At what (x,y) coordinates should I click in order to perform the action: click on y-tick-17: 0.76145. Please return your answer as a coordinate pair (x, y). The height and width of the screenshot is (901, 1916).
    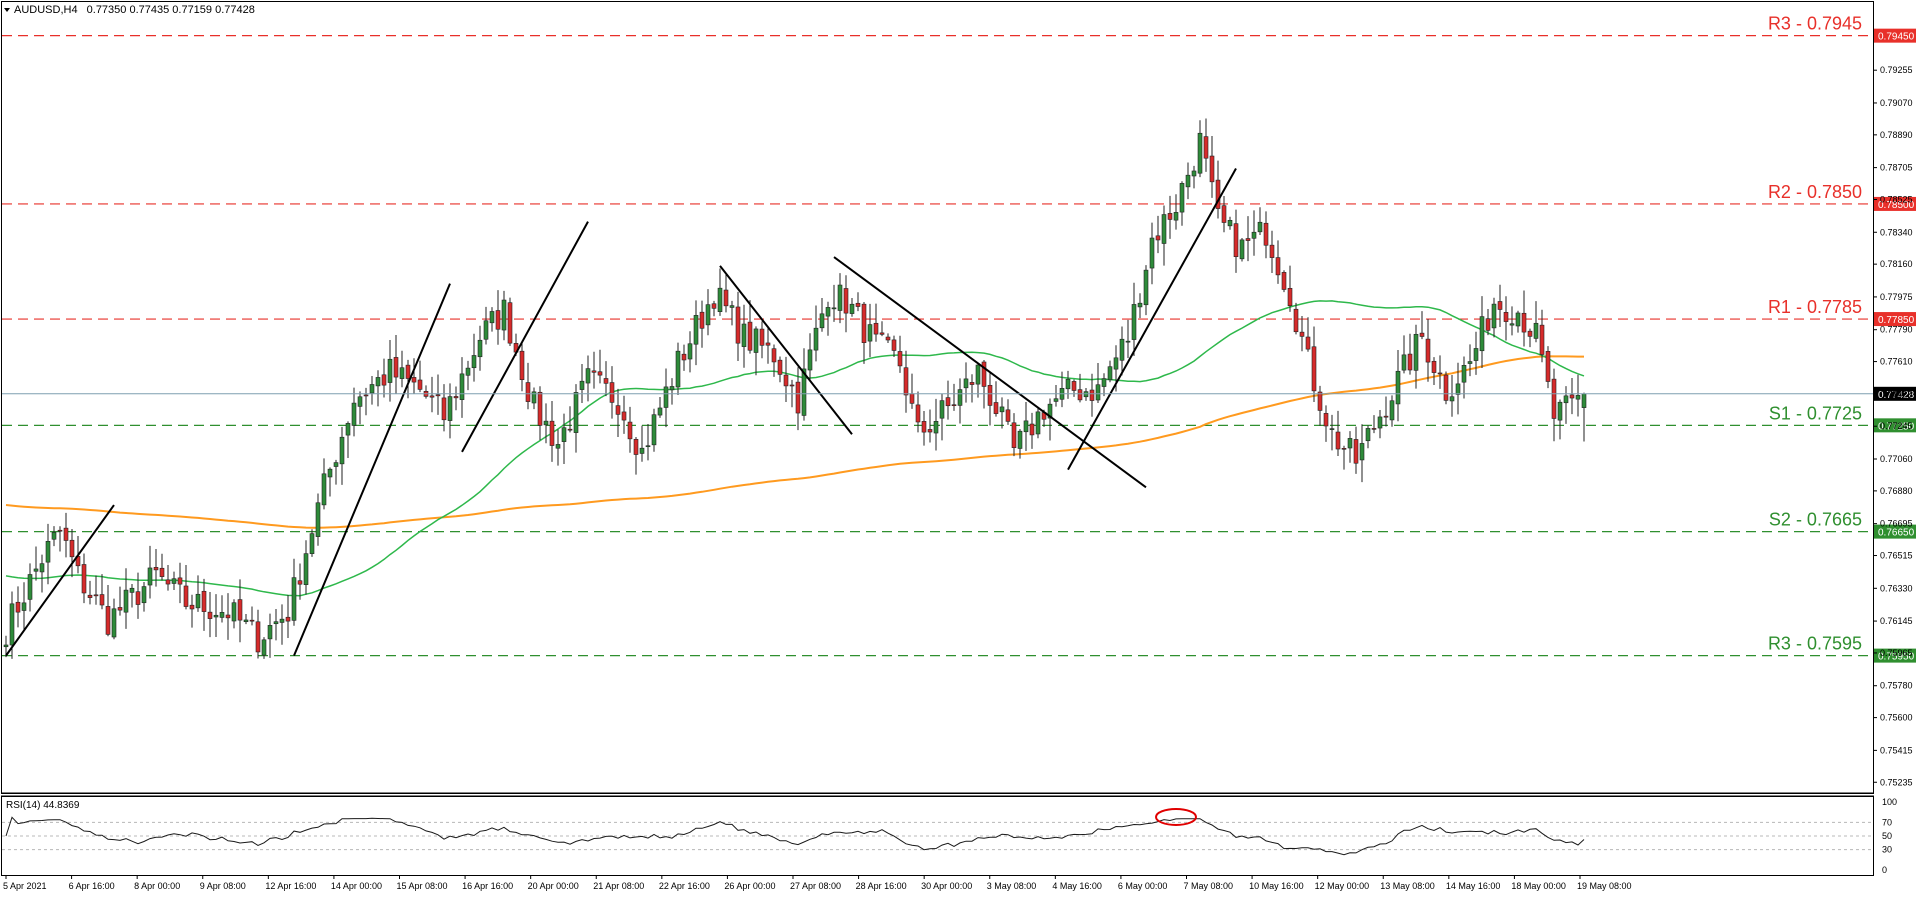
    Looking at the image, I should click on (1896, 621).